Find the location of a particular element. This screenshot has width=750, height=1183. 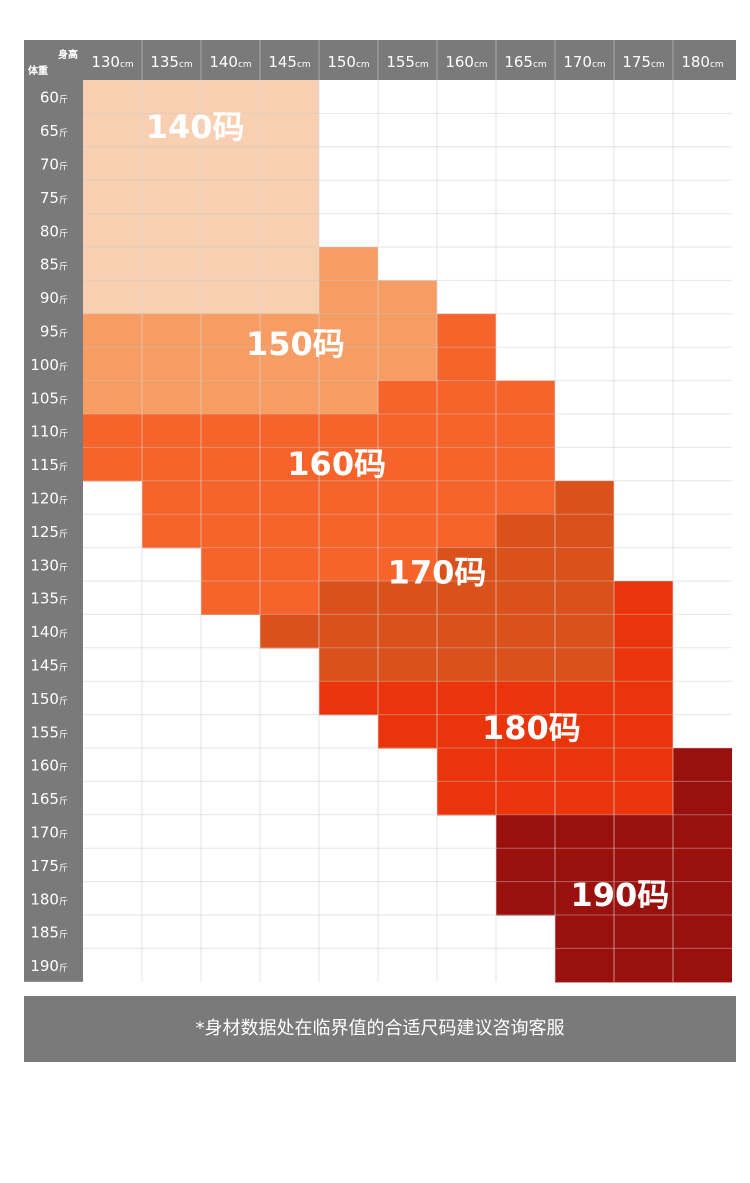

row-header-bar is located at coordinates (53, 511).